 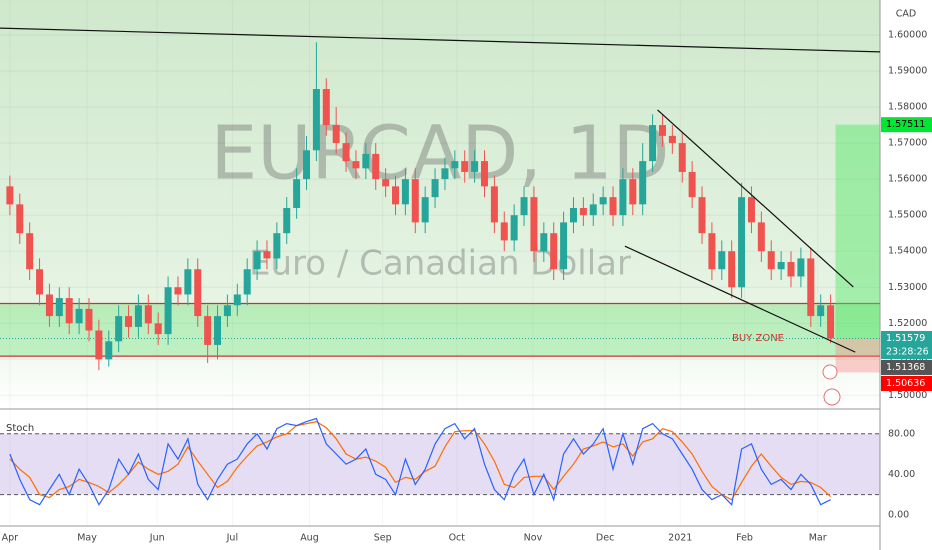 What do you see at coordinates (907, 395) in the screenshot?
I see `y-tick-label: 1.50000` at bounding box center [907, 395].